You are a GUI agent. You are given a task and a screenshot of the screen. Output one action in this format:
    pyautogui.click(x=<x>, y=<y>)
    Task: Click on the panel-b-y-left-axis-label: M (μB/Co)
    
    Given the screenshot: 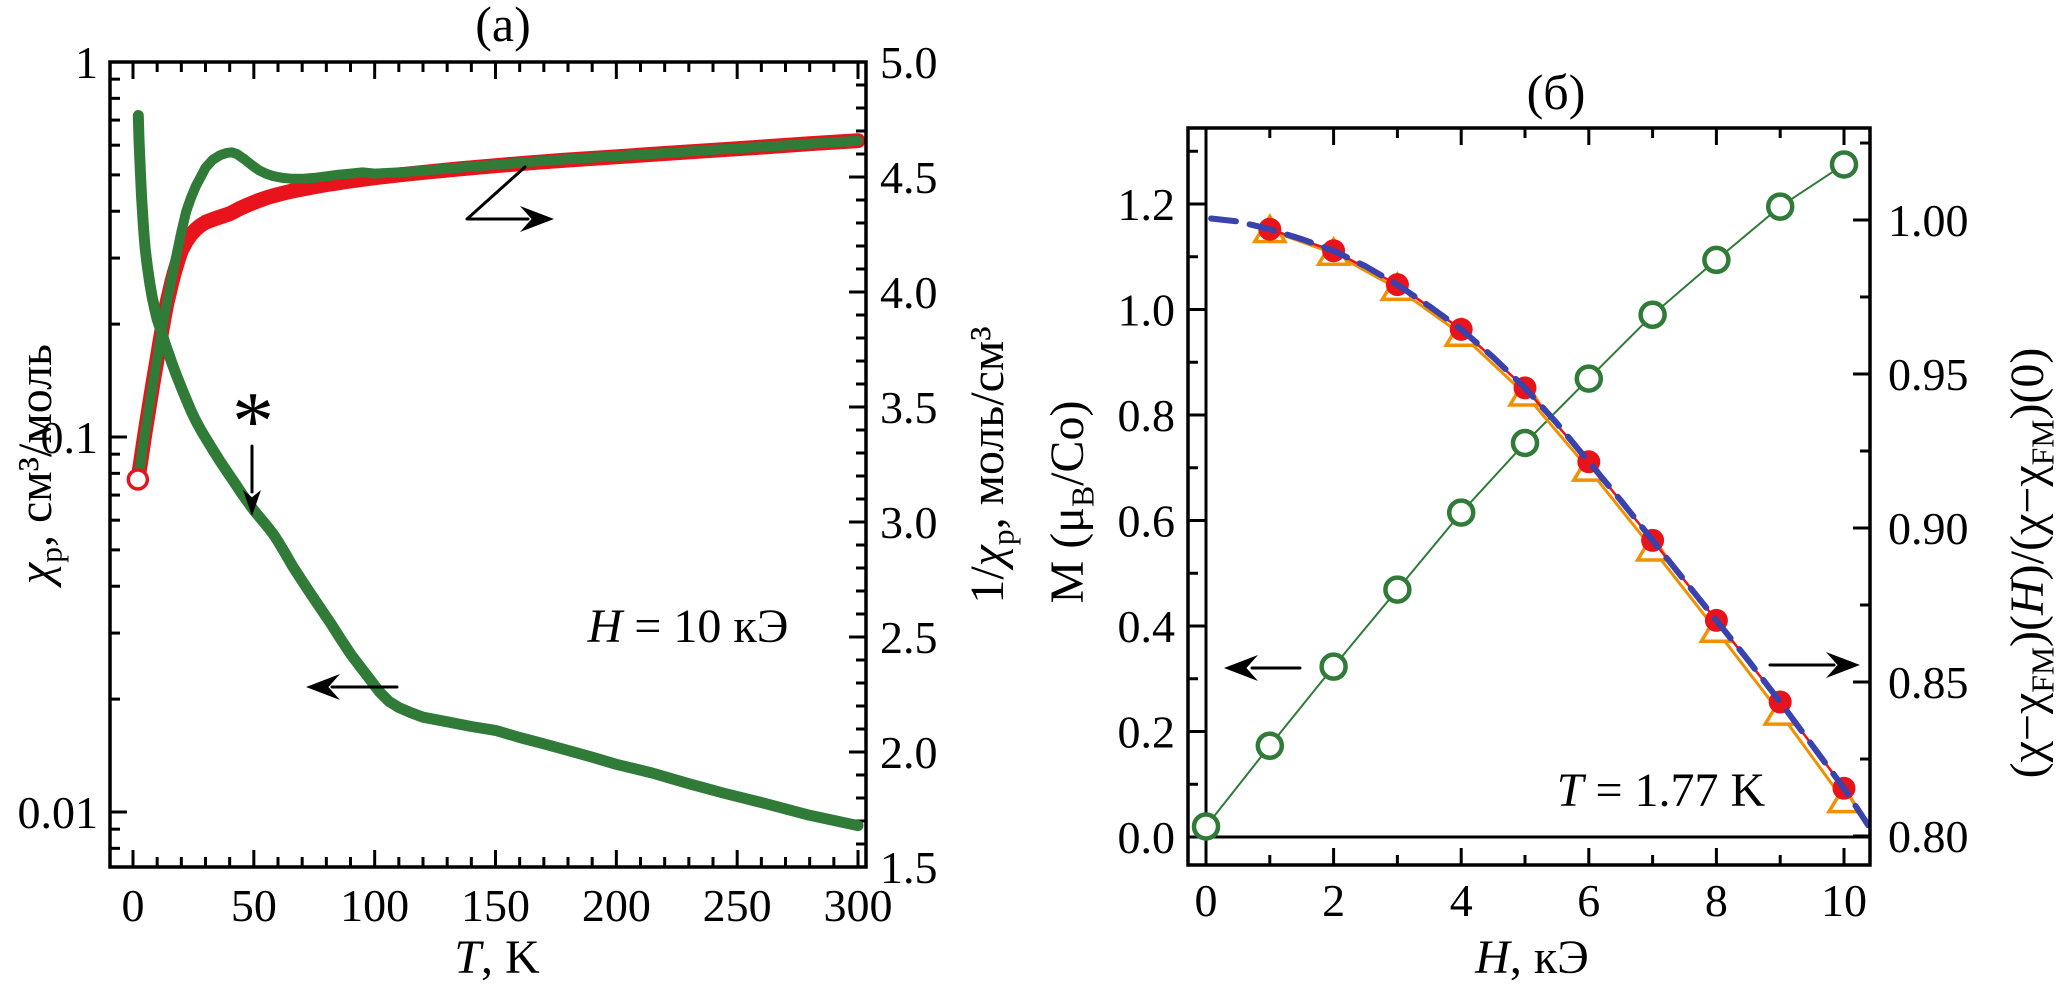 What is the action you would take?
    pyautogui.click(x=1071, y=502)
    